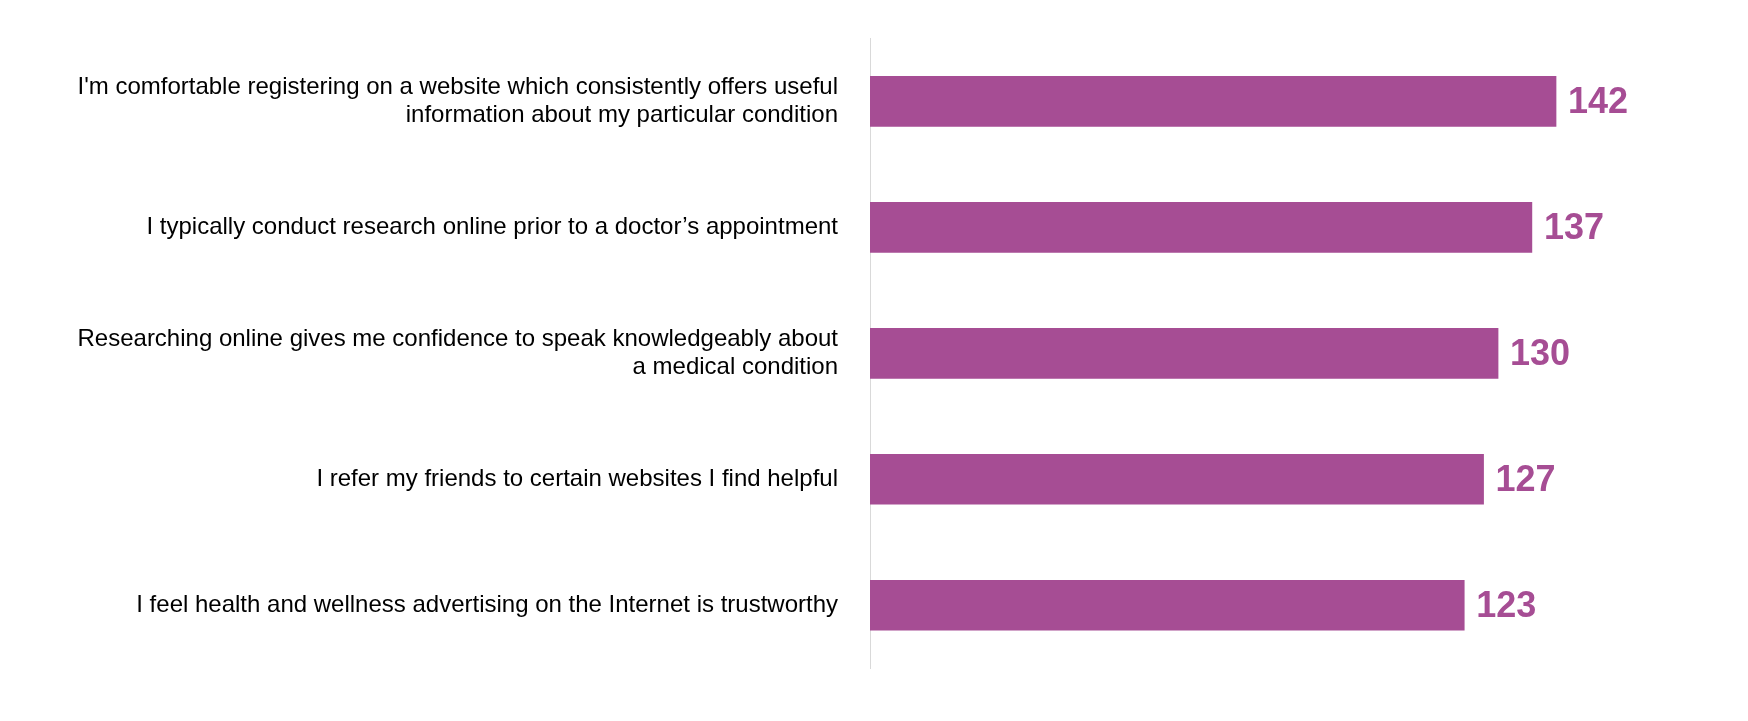 The width and height of the screenshot is (1748, 721). Describe the element at coordinates (577, 477) in the screenshot. I see `y-tick-label: I refer my friends to certain websites I find helpful` at that location.